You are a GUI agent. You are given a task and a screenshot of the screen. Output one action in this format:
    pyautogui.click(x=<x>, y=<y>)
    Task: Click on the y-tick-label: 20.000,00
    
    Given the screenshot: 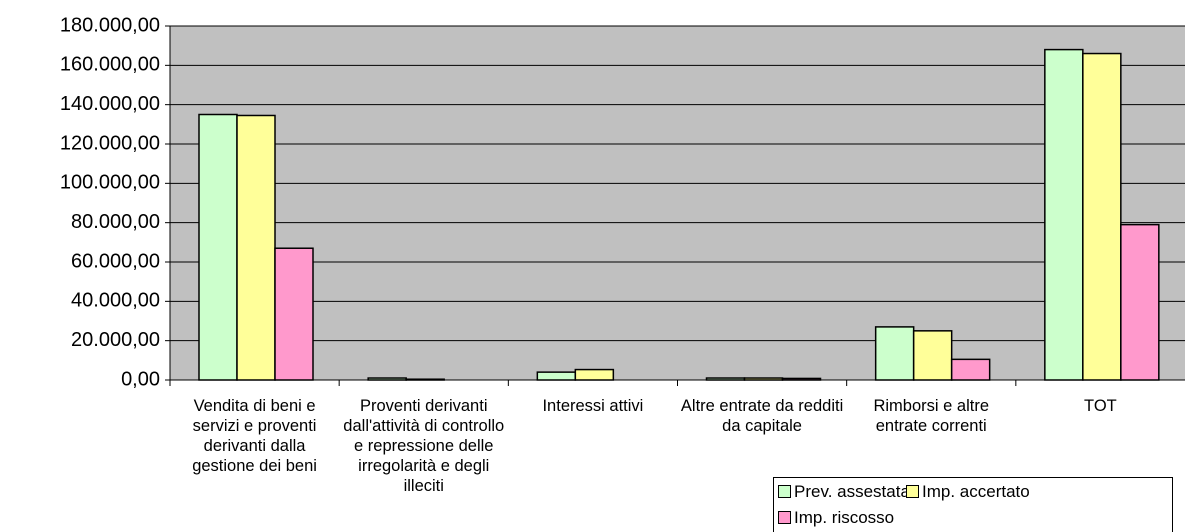 What is the action you would take?
    pyautogui.click(x=115, y=340)
    